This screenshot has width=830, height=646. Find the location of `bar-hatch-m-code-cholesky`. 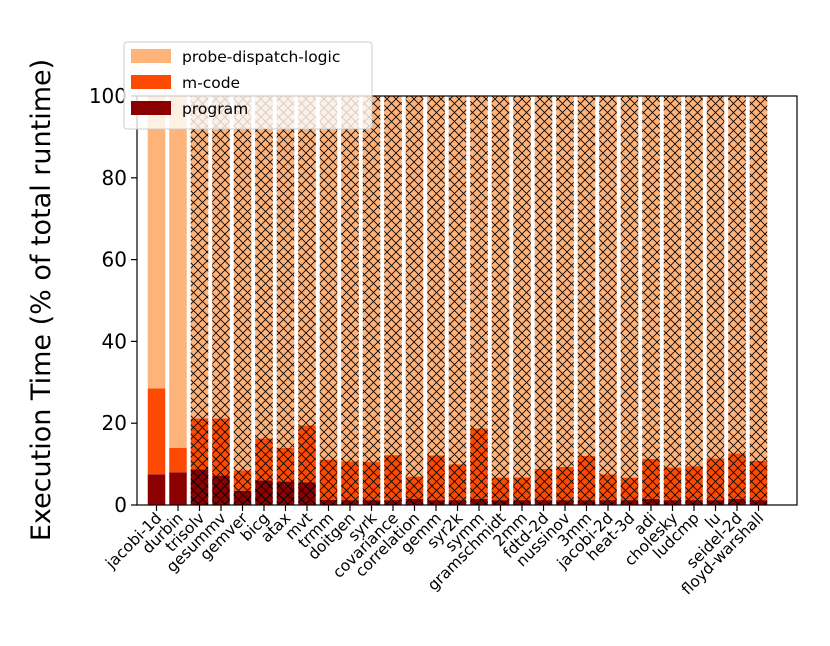

bar-hatch-m-code-cholesky is located at coordinates (672, 484).